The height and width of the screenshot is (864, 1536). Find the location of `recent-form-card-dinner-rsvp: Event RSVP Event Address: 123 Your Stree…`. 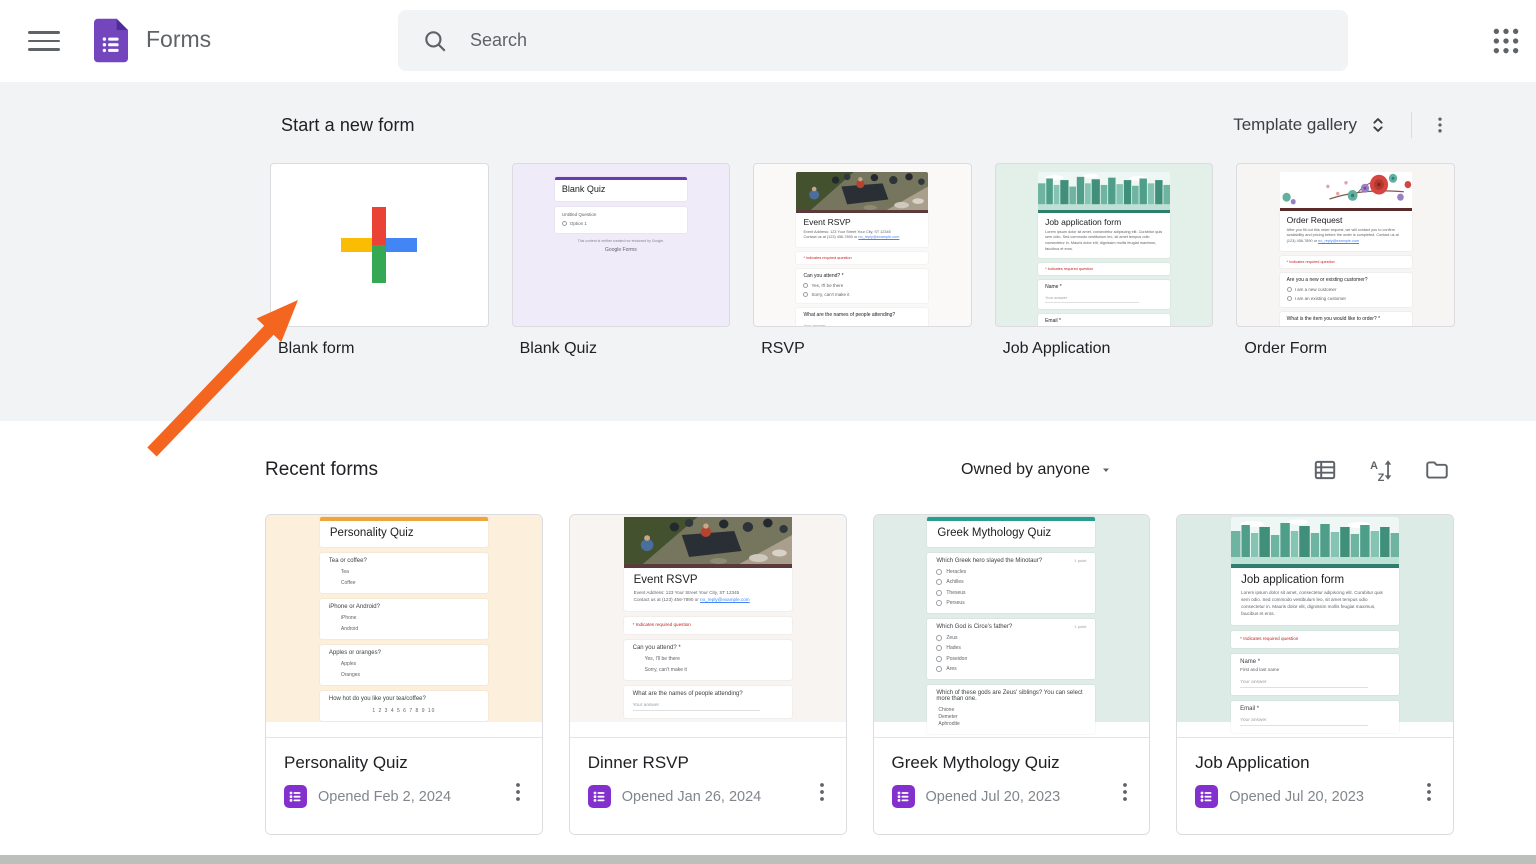

recent-form-card-dinner-rsvp: Event RSVP Event Address: 123 Your Stree… is located at coordinates (707, 674).